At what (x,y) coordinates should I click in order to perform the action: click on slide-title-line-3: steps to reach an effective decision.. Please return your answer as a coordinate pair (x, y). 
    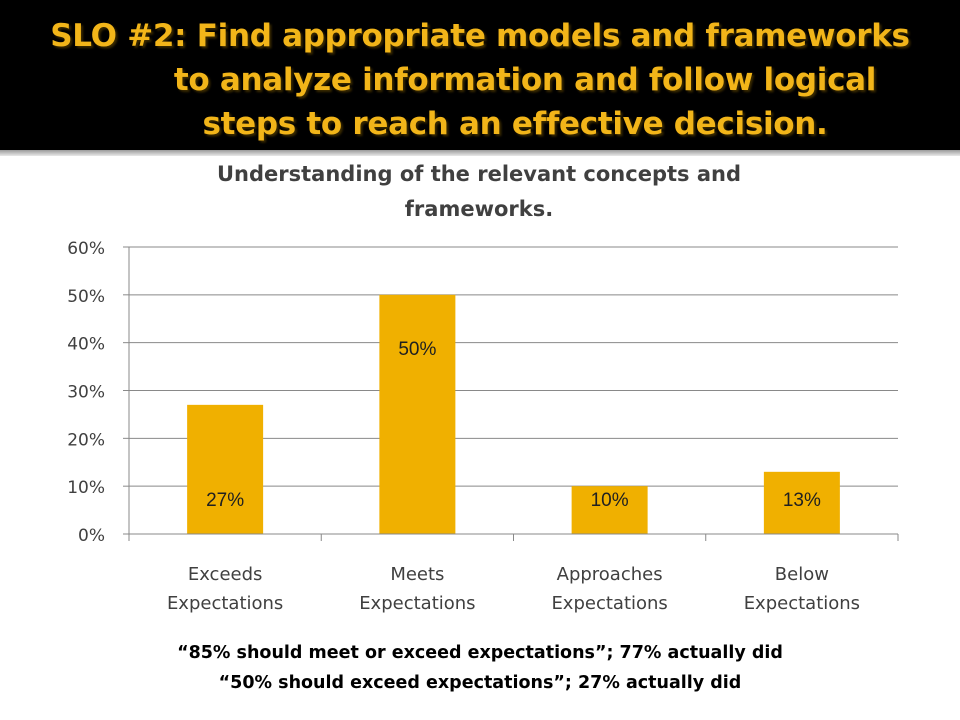
    Looking at the image, I should click on (515, 124).